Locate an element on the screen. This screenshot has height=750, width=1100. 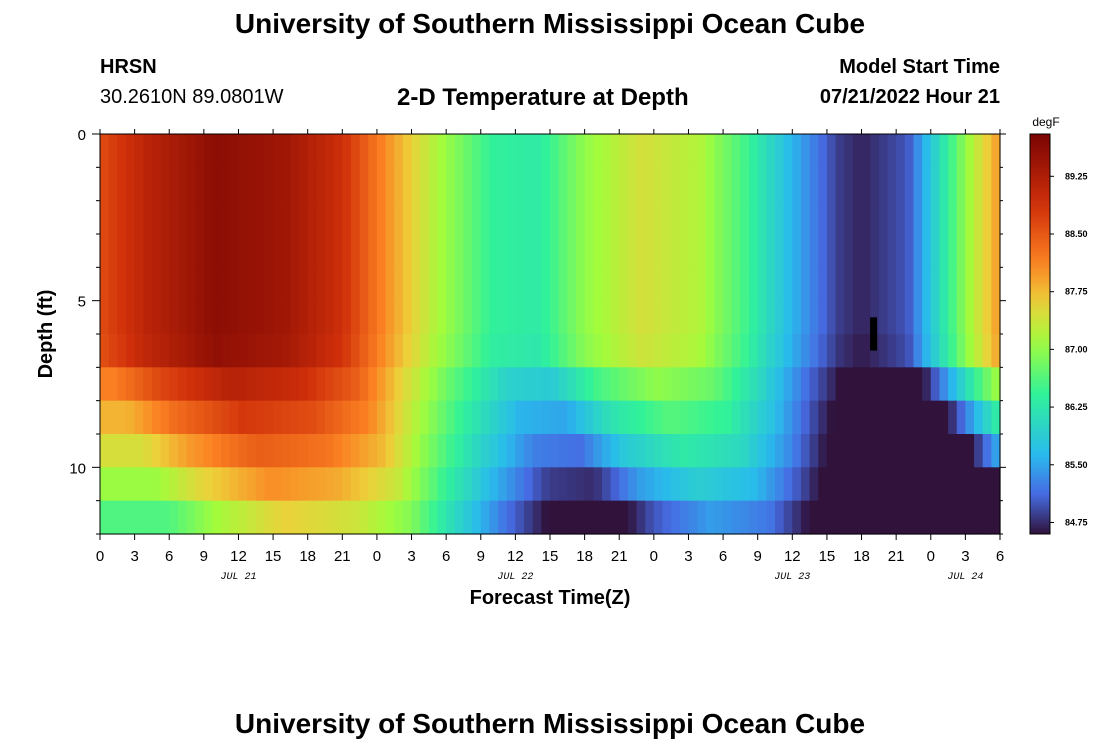
colorbar-tick-label: 86.25 is located at coordinates (1076, 407).